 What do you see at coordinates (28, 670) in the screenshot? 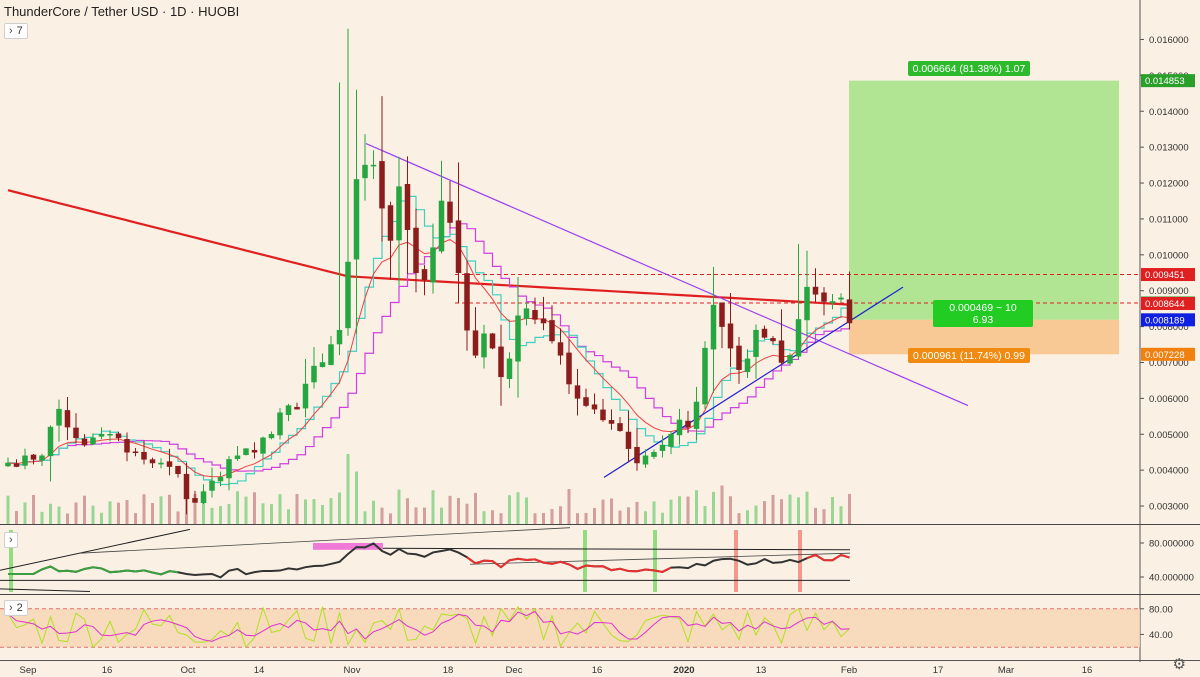
I see `time-tick-label: Sep` at bounding box center [28, 670].